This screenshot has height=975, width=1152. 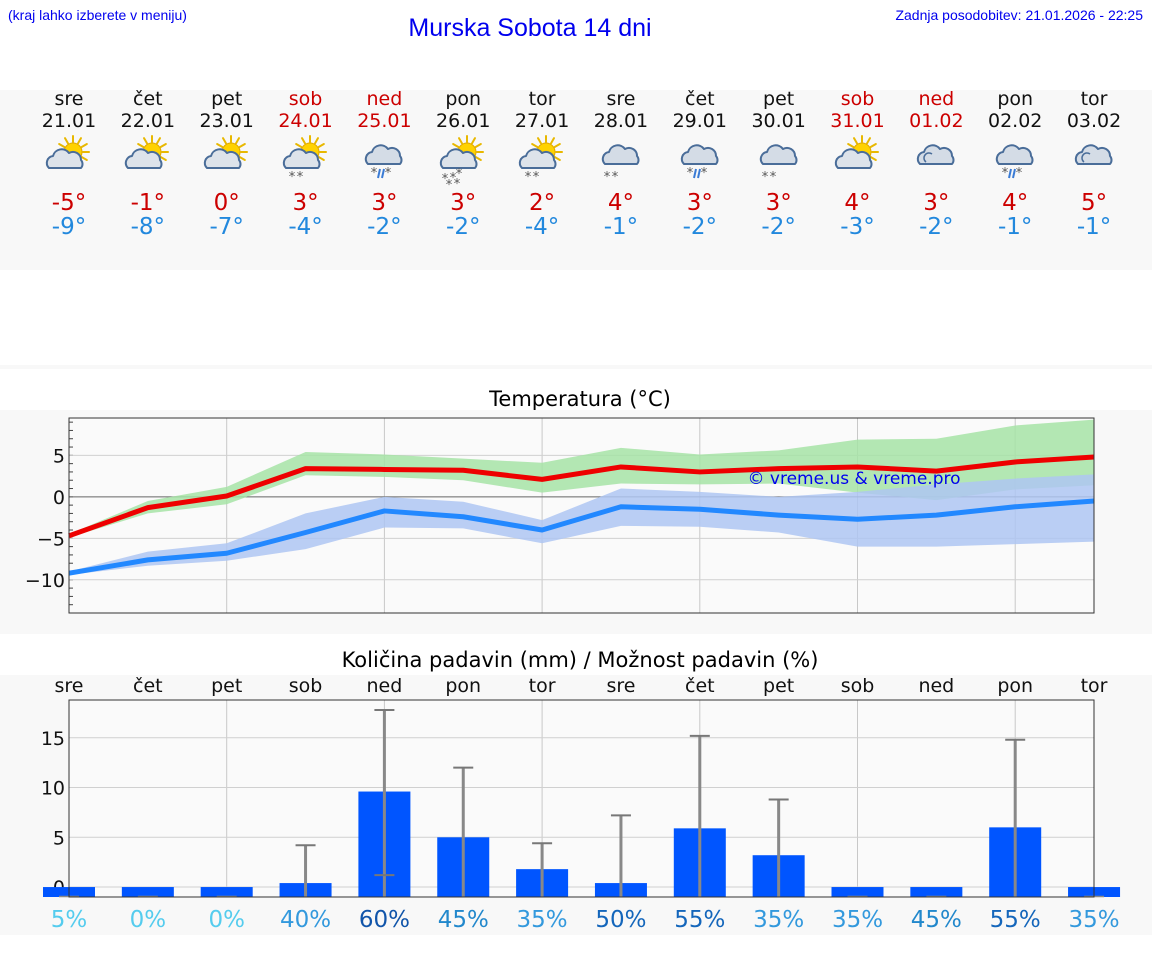 I want to click on temp-min: -9°, so click(x=69, y=227).